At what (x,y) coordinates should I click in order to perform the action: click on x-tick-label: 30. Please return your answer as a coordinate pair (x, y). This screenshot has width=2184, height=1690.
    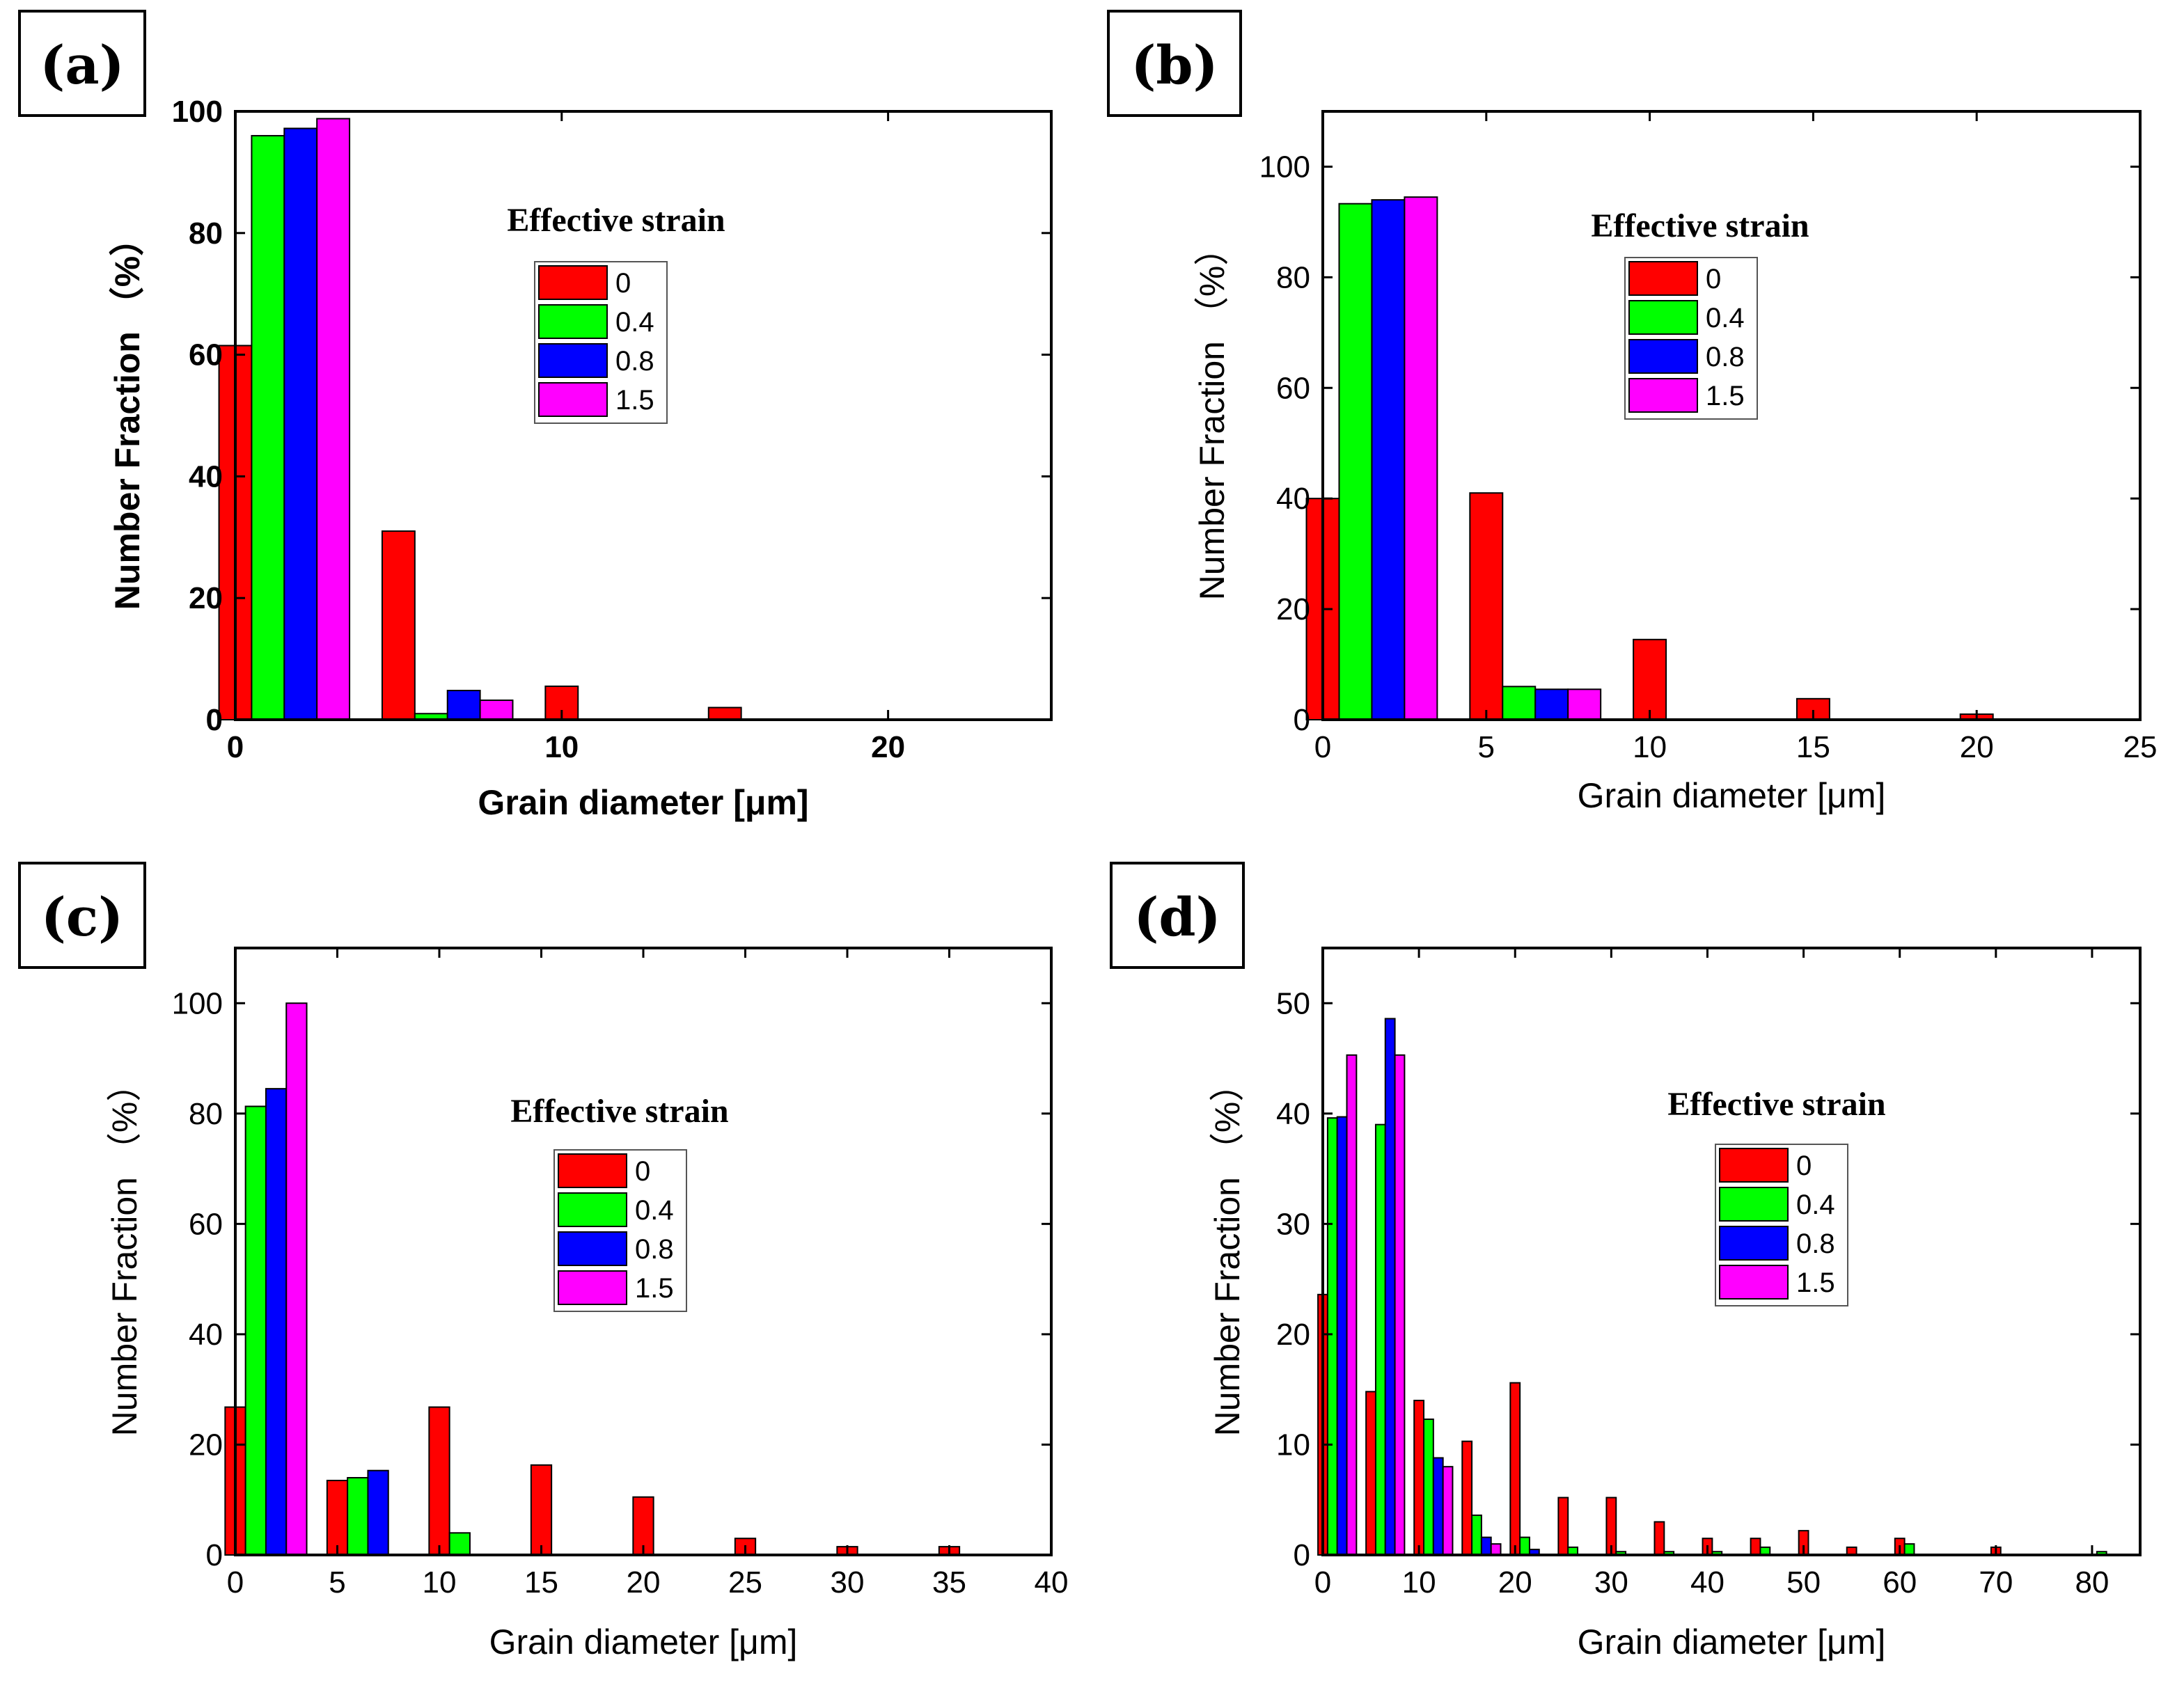
    Looking at the image, I should click on (1611, 1582).